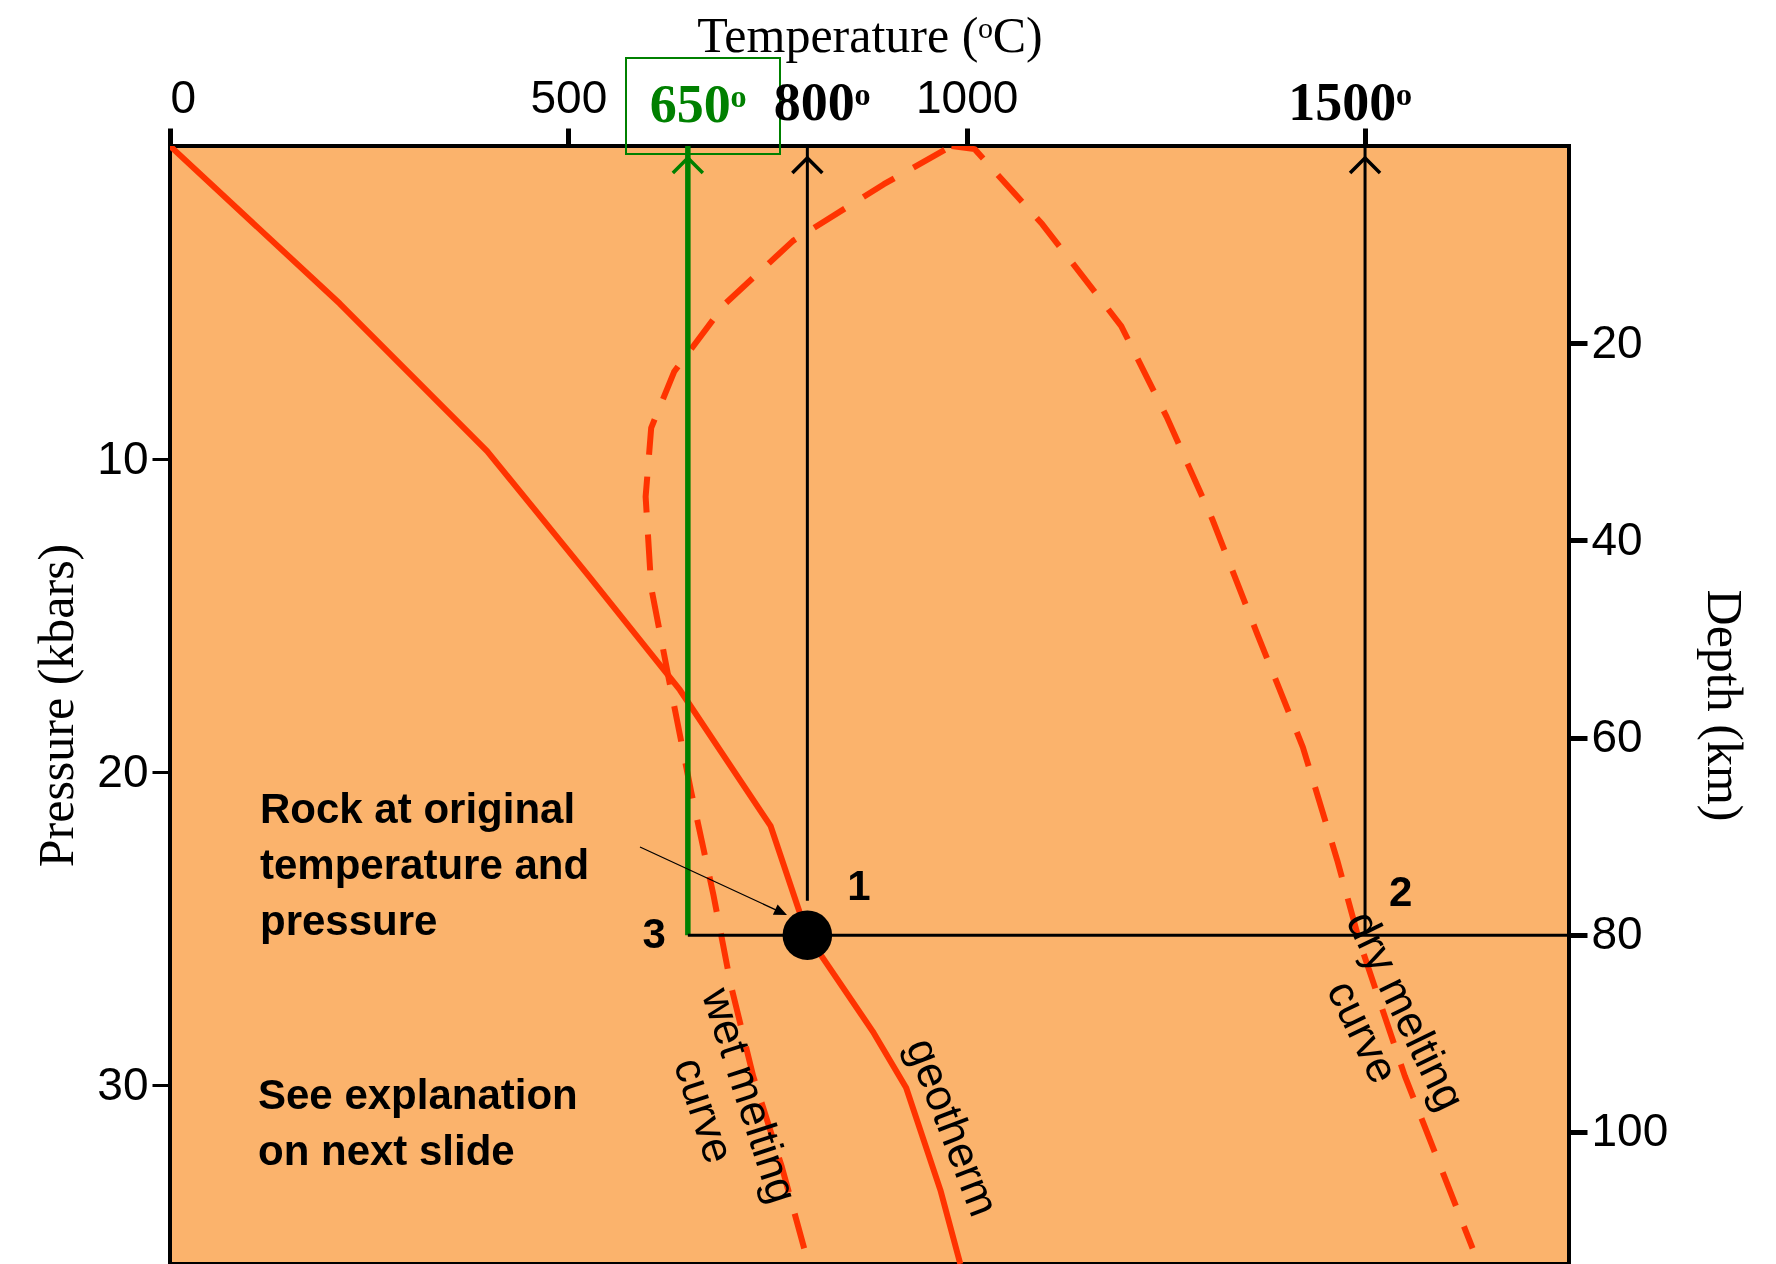 Image resolution: width=1776 pixels, height=1264 pixels. I want to click on y-tick-label: 30, so click(123, 1084).